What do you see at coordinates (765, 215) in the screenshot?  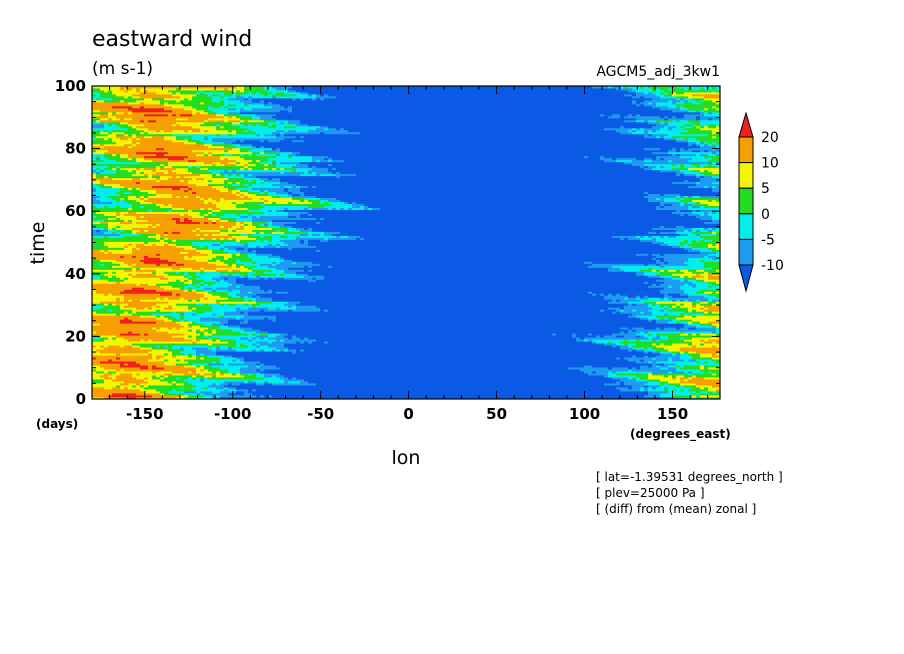 I see `colorbar-label: 0` at bounding box center [765, 215].